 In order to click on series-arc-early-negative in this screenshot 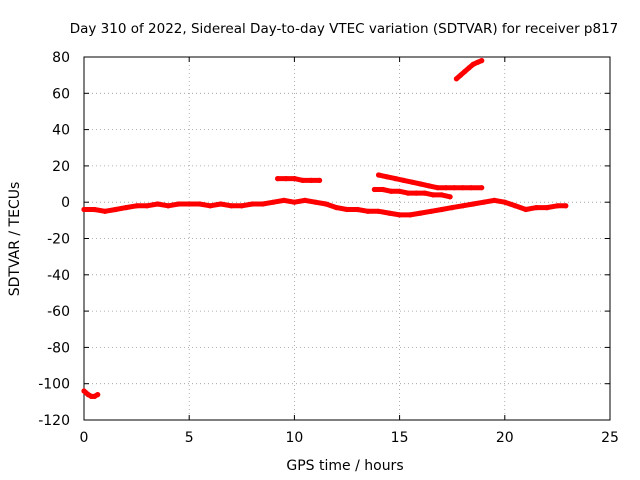, I will do `click(91, 393)`.